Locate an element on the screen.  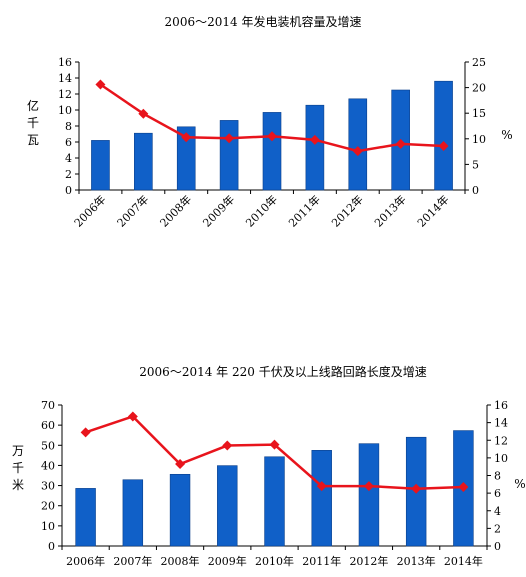
chart1-category-label: 2012年 is located at coordinates (346, 210).